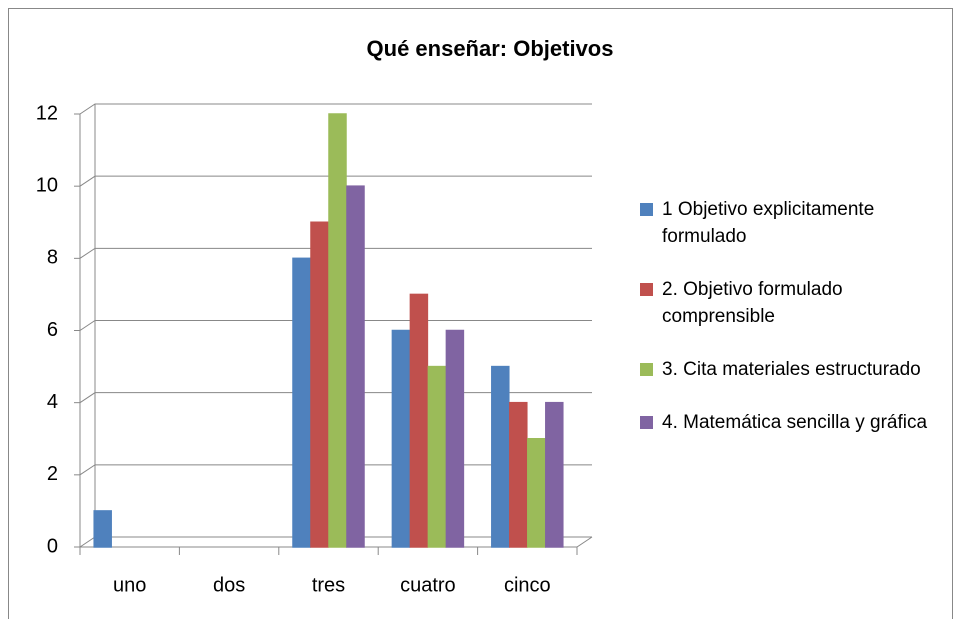  What do you see at coordinates (52, 546) in the screenshot?
I see `y-tick-label: 0` at bounding box center [52, 546].